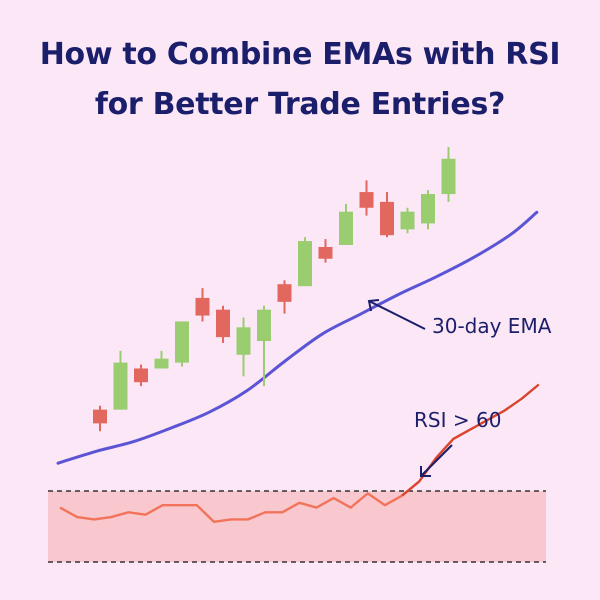 Image resolution: width=600 pixels, height=600 pixels. I want to click on rsi-arrow, so click(436, 460).